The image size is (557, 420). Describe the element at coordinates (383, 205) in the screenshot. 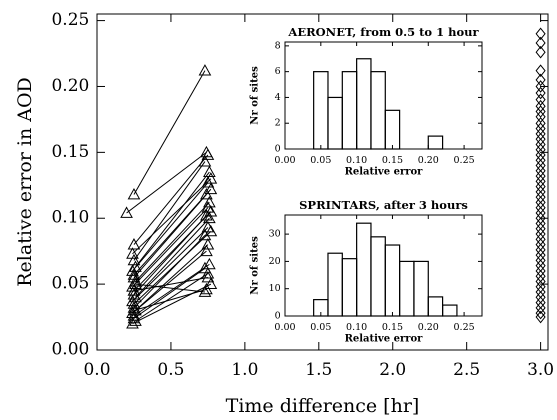

I see `inset-title: SPRINTARS, after 3 hours` at that location.